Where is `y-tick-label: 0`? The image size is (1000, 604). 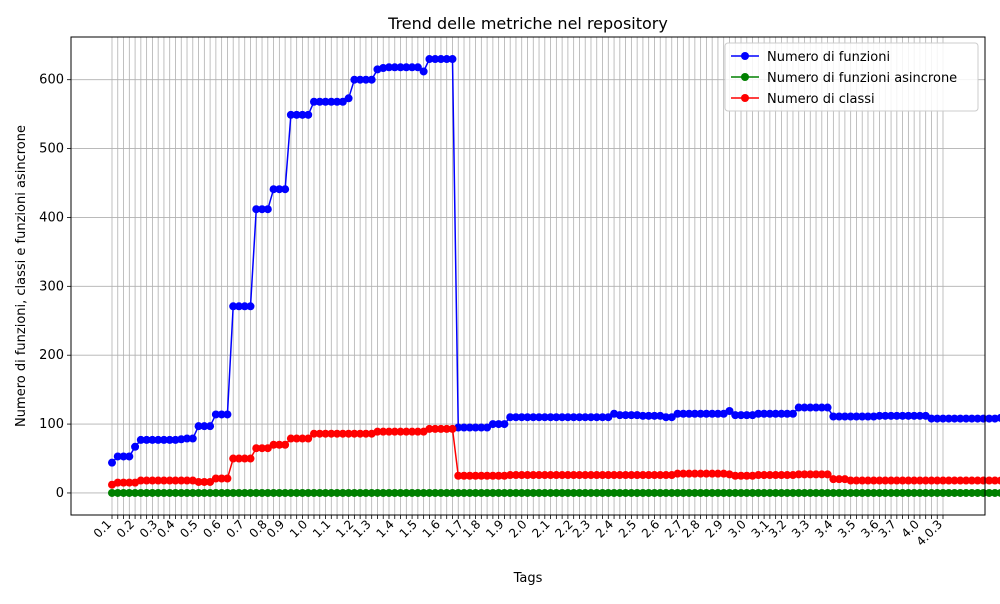
y-tick-label: 0 is located at coordinates (60, 493).